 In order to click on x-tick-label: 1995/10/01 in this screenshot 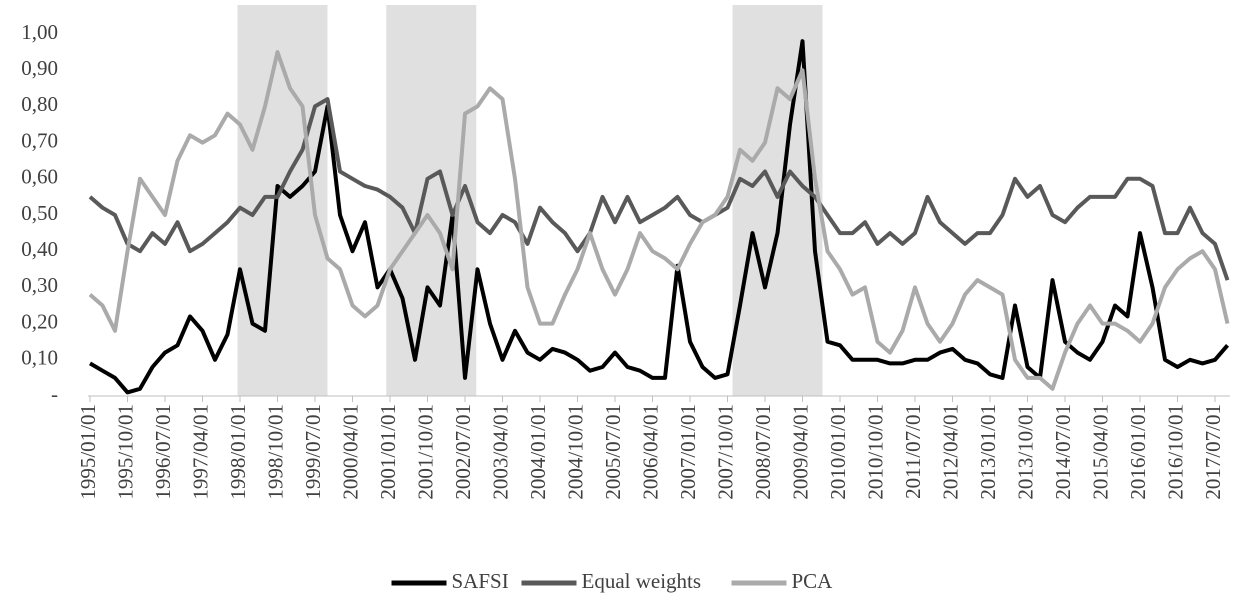, I will do `click(125, 452)`.